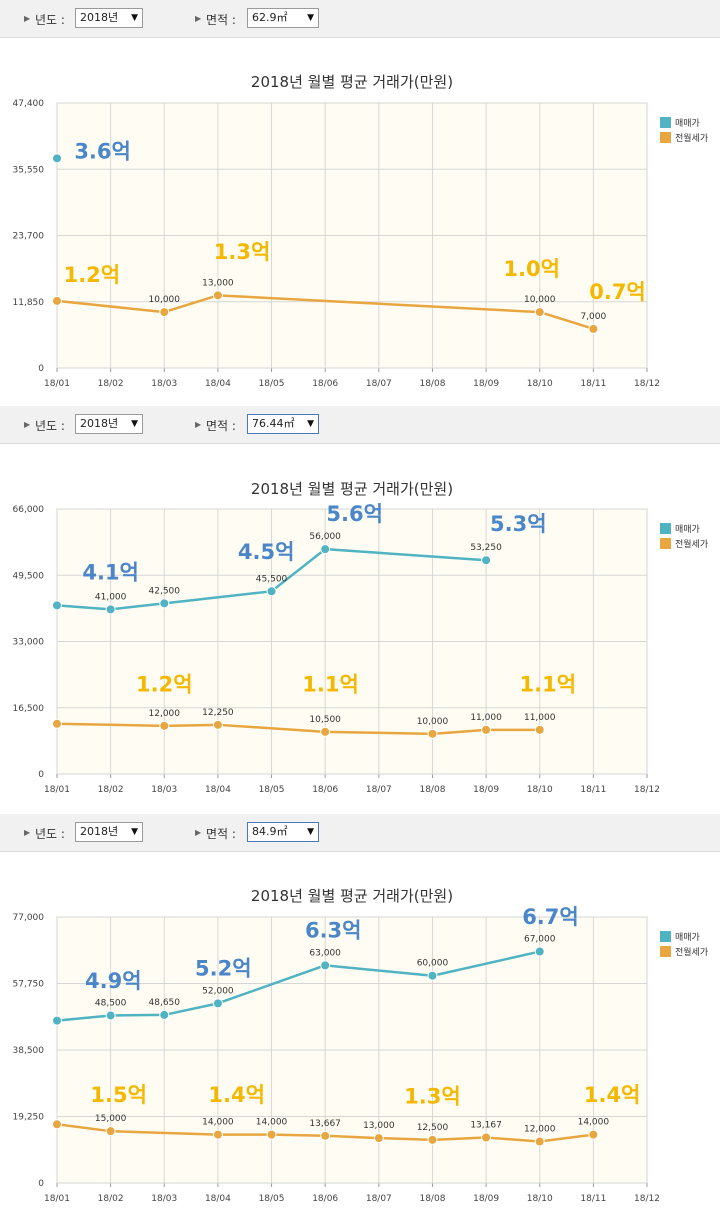 This screenshot has height=1221, width=720. Describe the element at coordinates (223, 969) in the screenshot. I see `price-annotation: 5.2억` at that location.